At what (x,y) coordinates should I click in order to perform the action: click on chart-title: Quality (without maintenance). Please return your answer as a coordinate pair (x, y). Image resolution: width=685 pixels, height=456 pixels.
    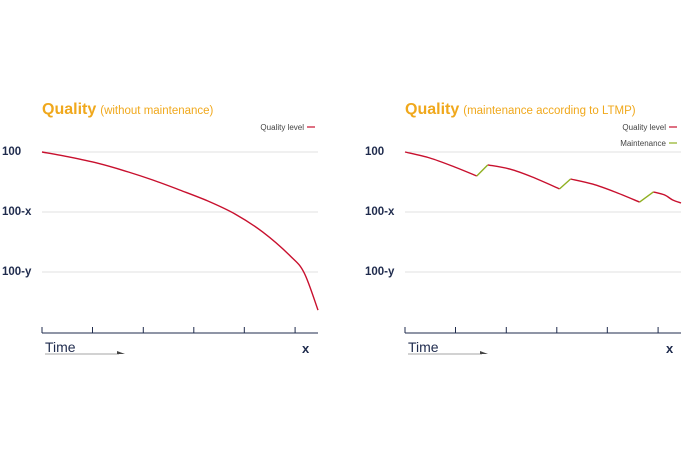
    Looking at the image, I should click on (128, 109).